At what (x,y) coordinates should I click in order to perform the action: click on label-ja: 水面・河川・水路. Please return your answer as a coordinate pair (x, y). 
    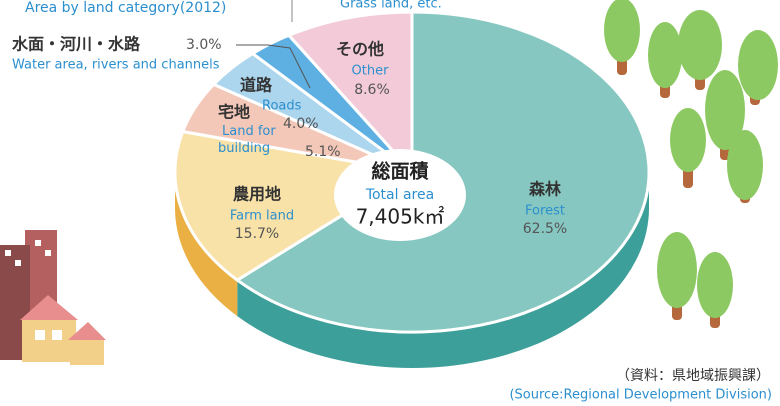
    Looking at the image, I should click on (76, 44).